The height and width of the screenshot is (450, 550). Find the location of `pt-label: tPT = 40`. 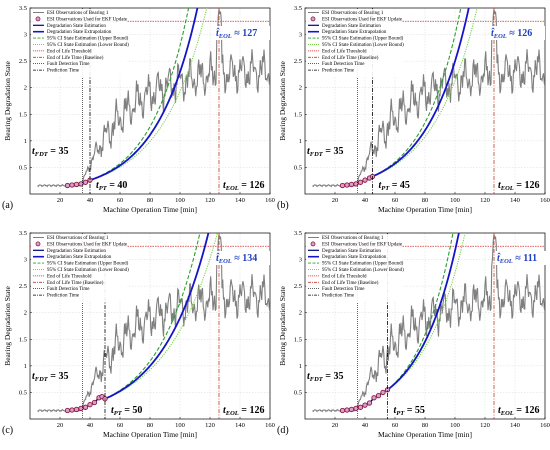

pt-label: tPT = 40 is located at coordinates (111, 186).